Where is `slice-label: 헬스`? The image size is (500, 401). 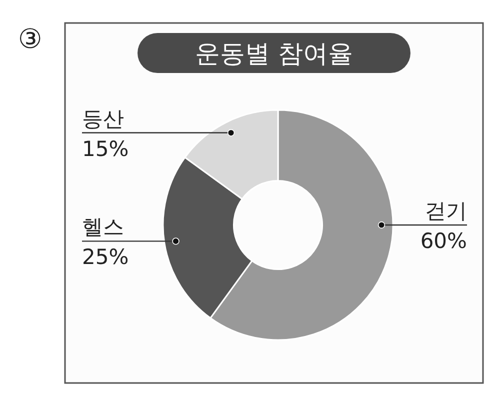
slice-label: 헬스 is located at coordinates (103, 227).